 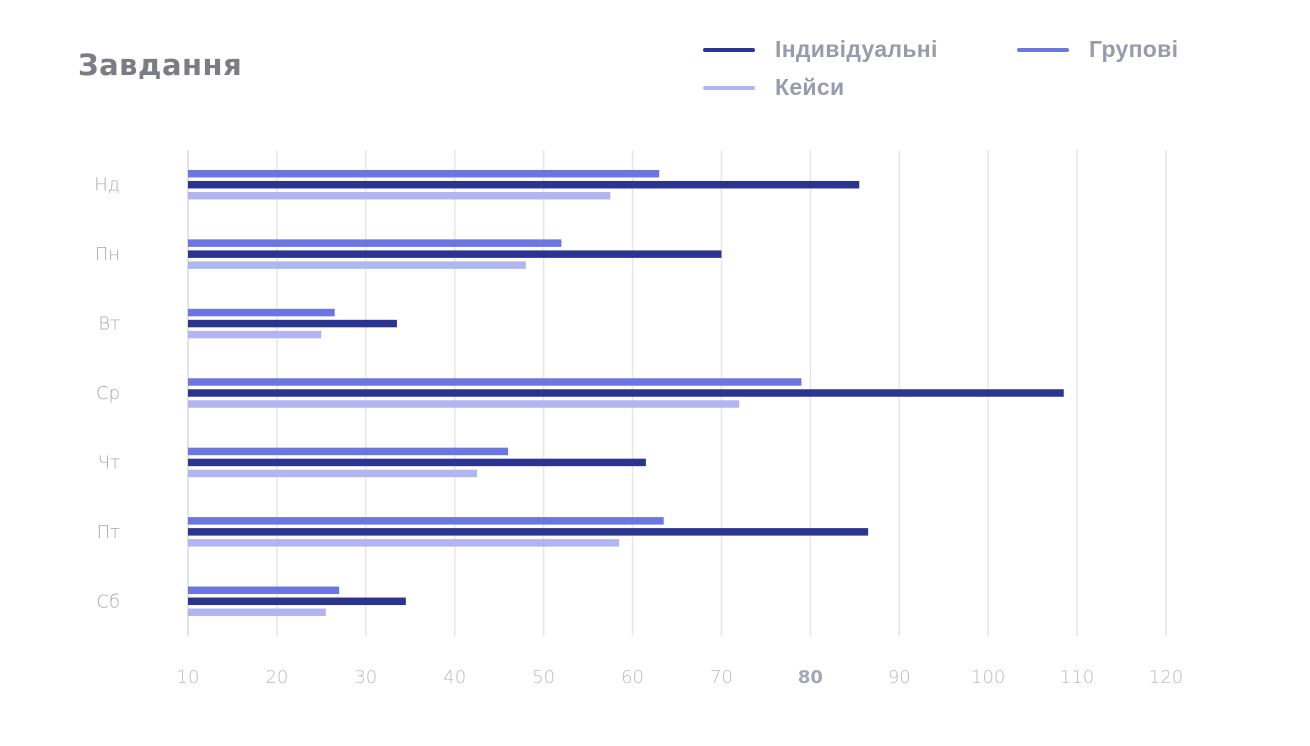 What do you see at coordinates (276, 677) in the screenshot?
I see `x-tick-label: 20` at bounding box center [276, 677].